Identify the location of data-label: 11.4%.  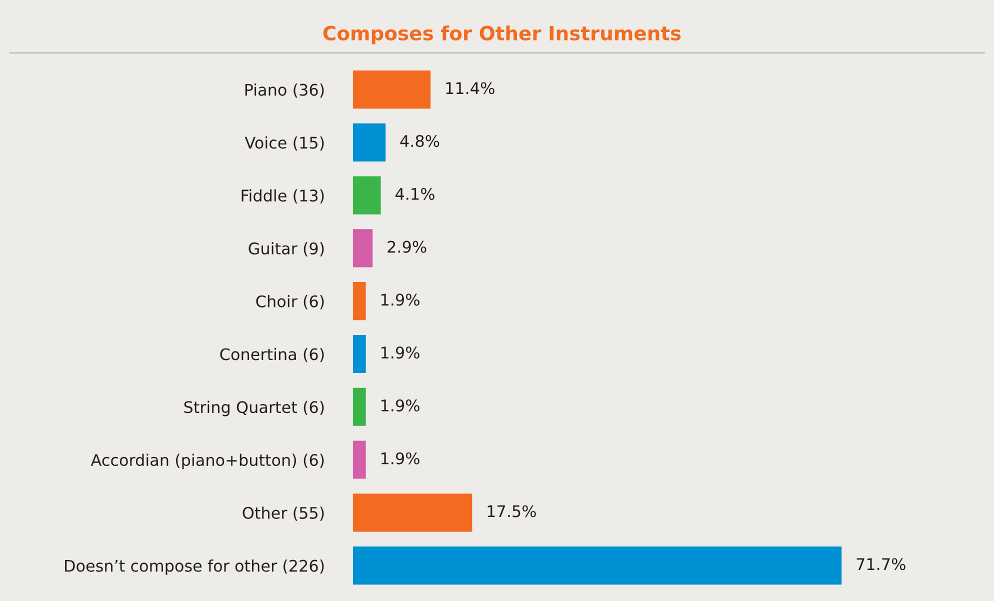
(470, 88).